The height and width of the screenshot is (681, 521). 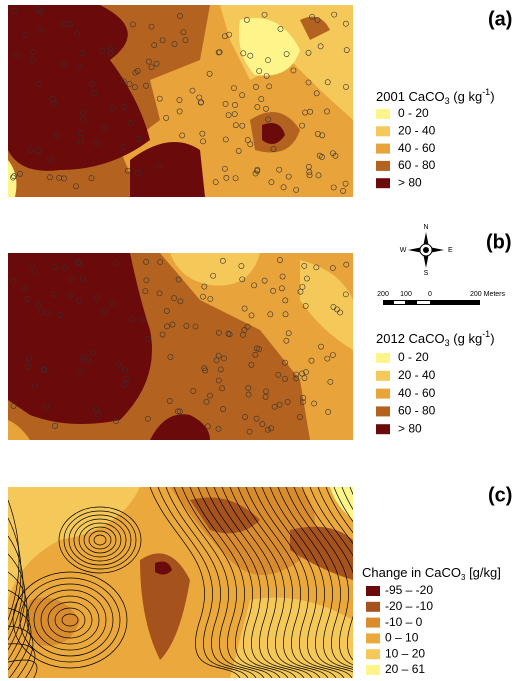 I want to click on panel-label: (c), so click(x=500, y=495).